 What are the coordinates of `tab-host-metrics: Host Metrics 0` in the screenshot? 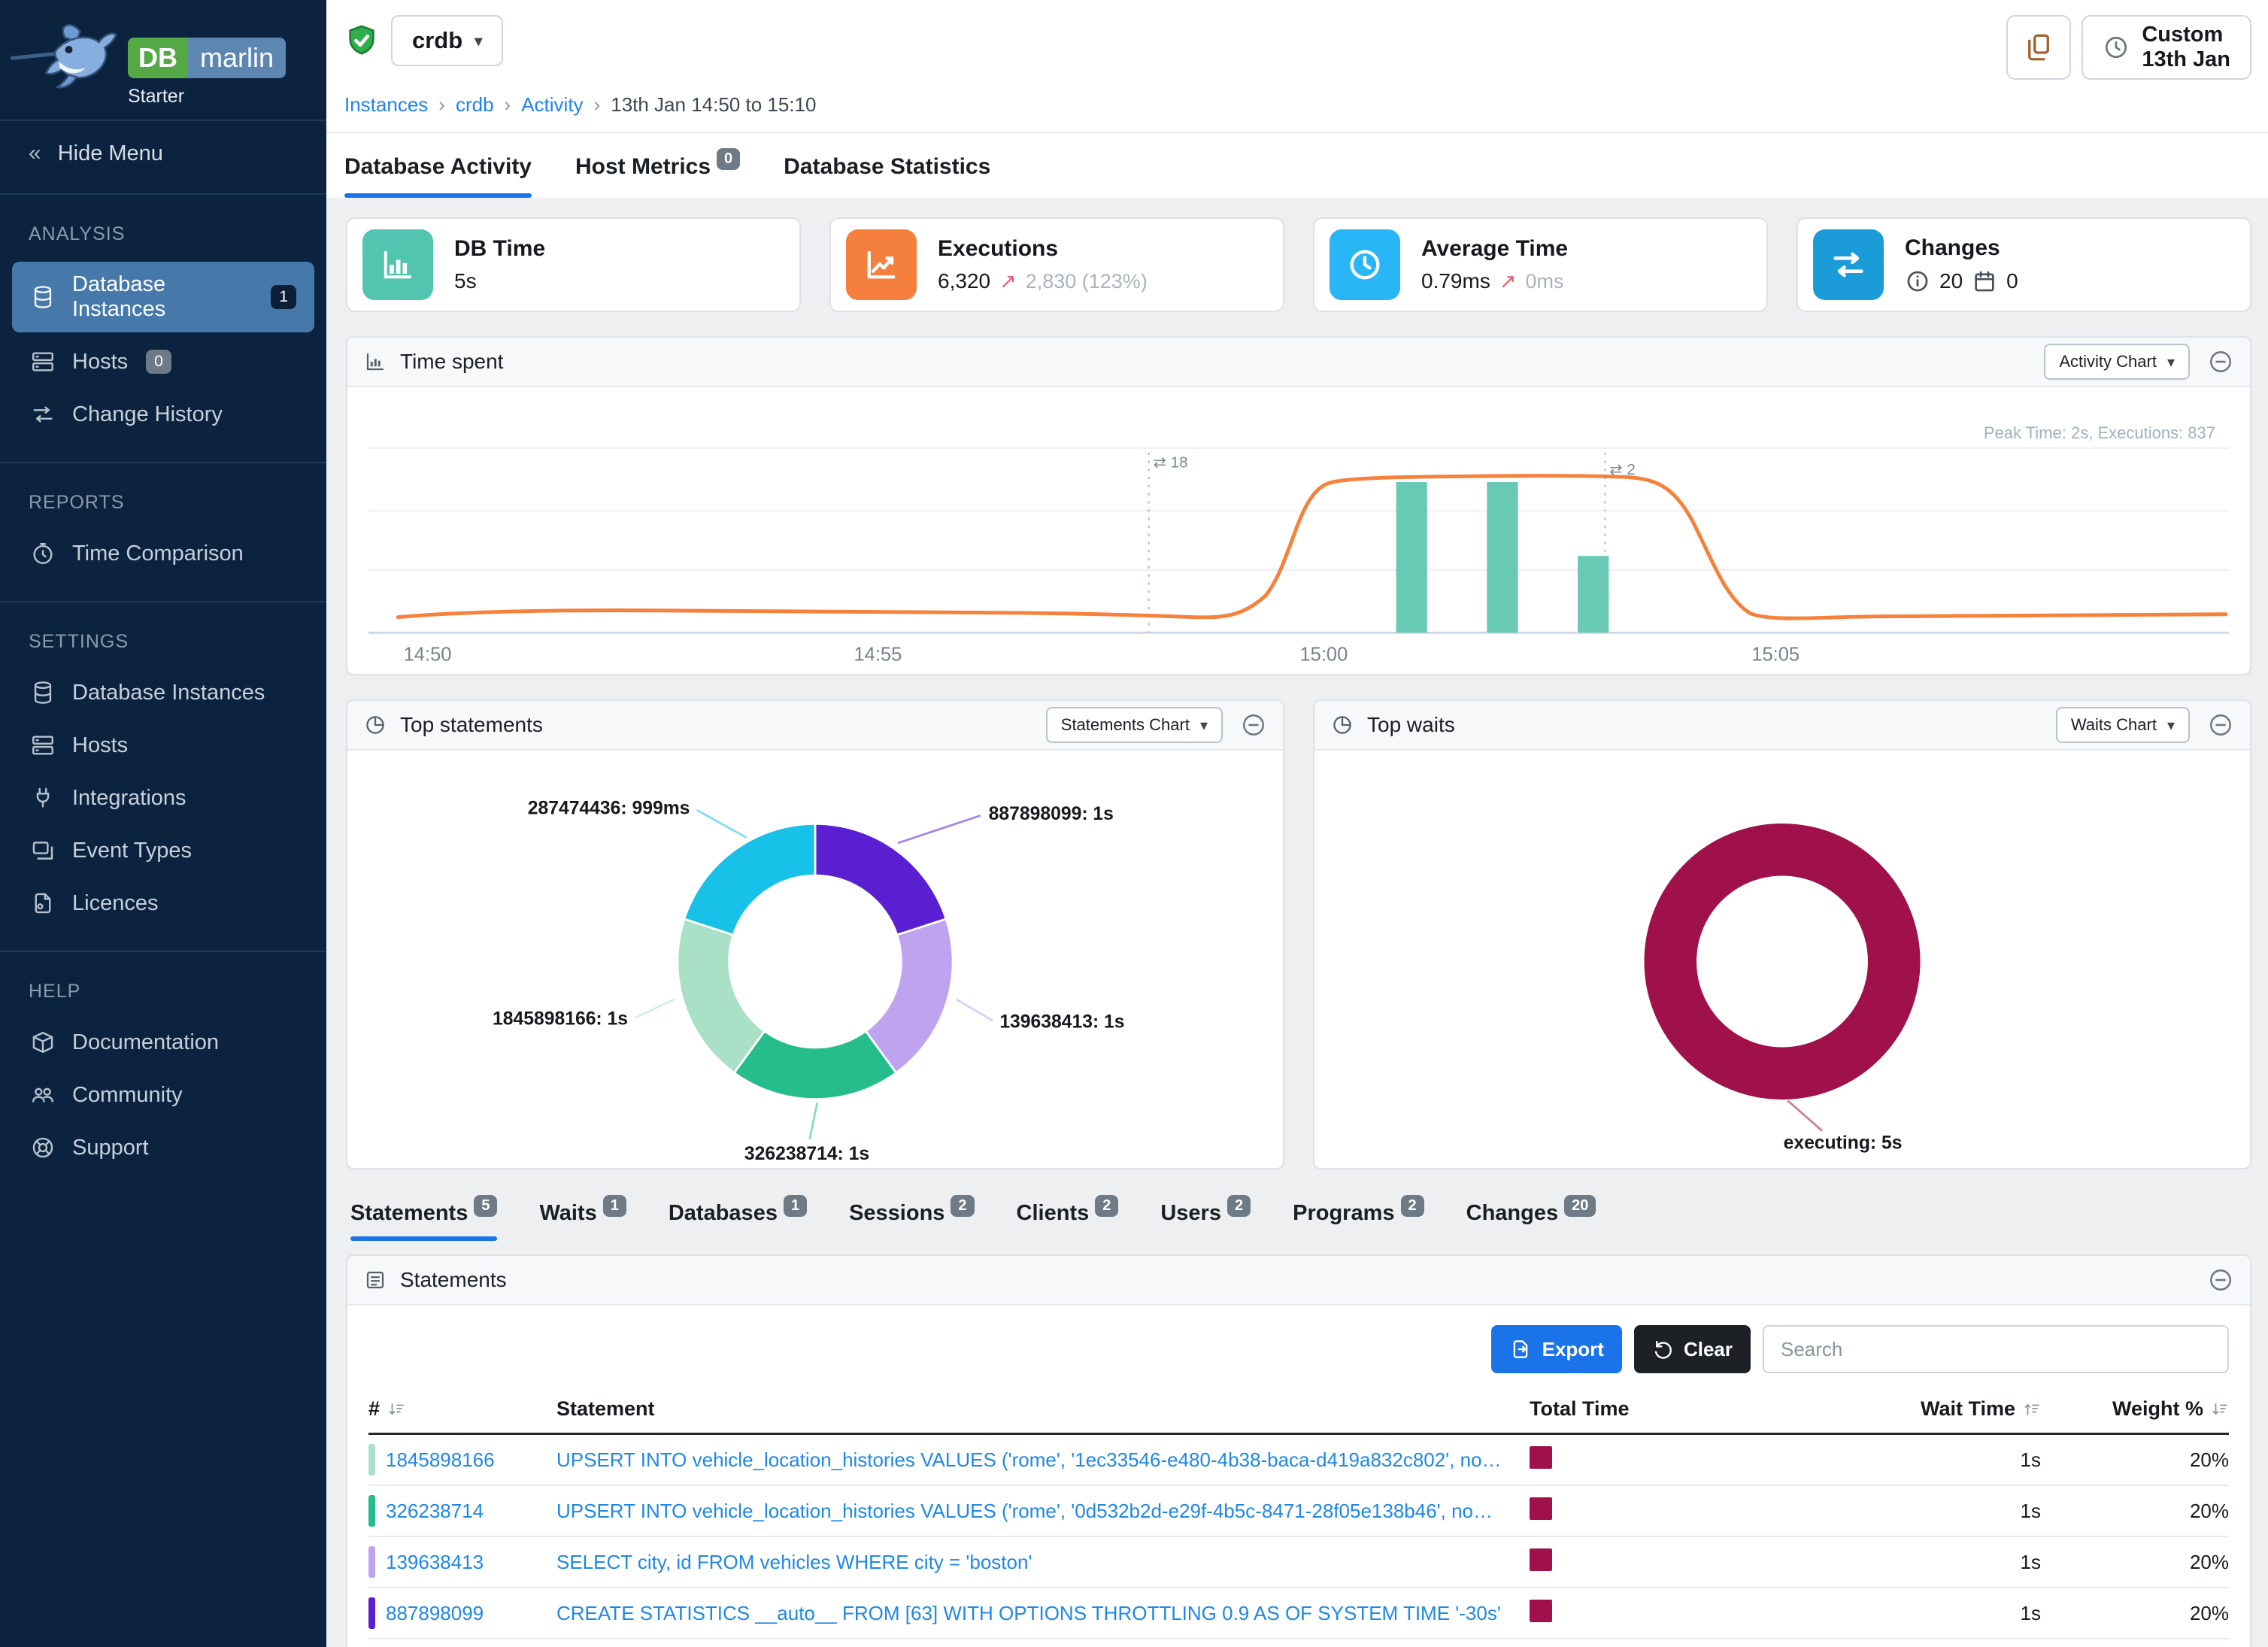 It's located at (658, 173).